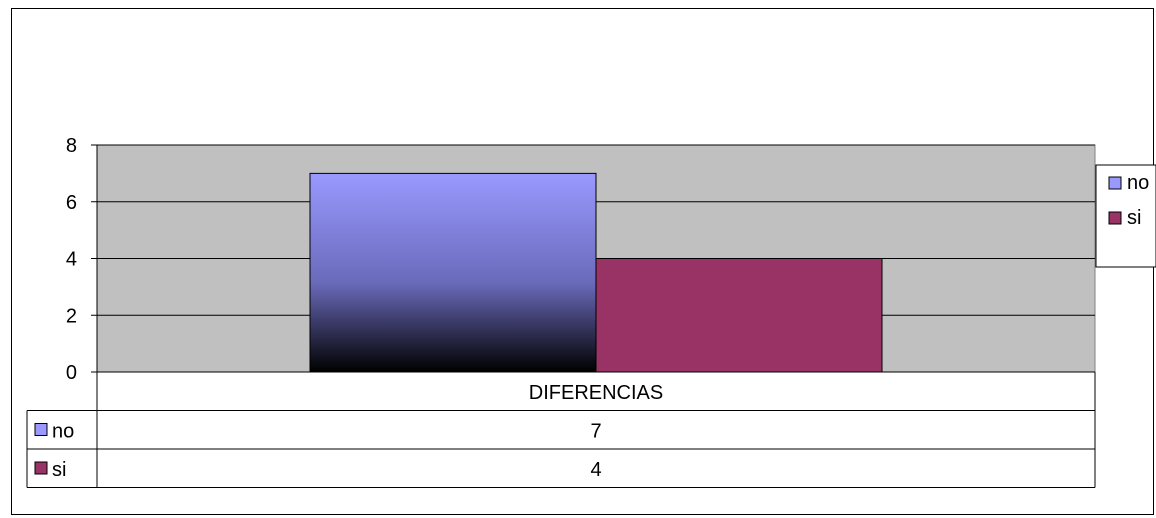 This screenshot has width=1156, height=518. Describe the element at coordinates (59, 470) in the screenshot. I see `table-series-label: si` at that location.